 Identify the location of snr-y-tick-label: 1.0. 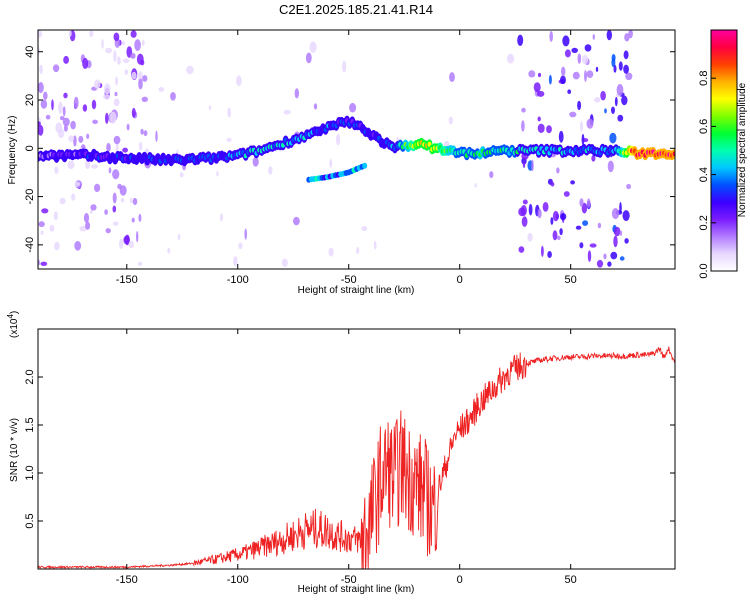
(30, 472).